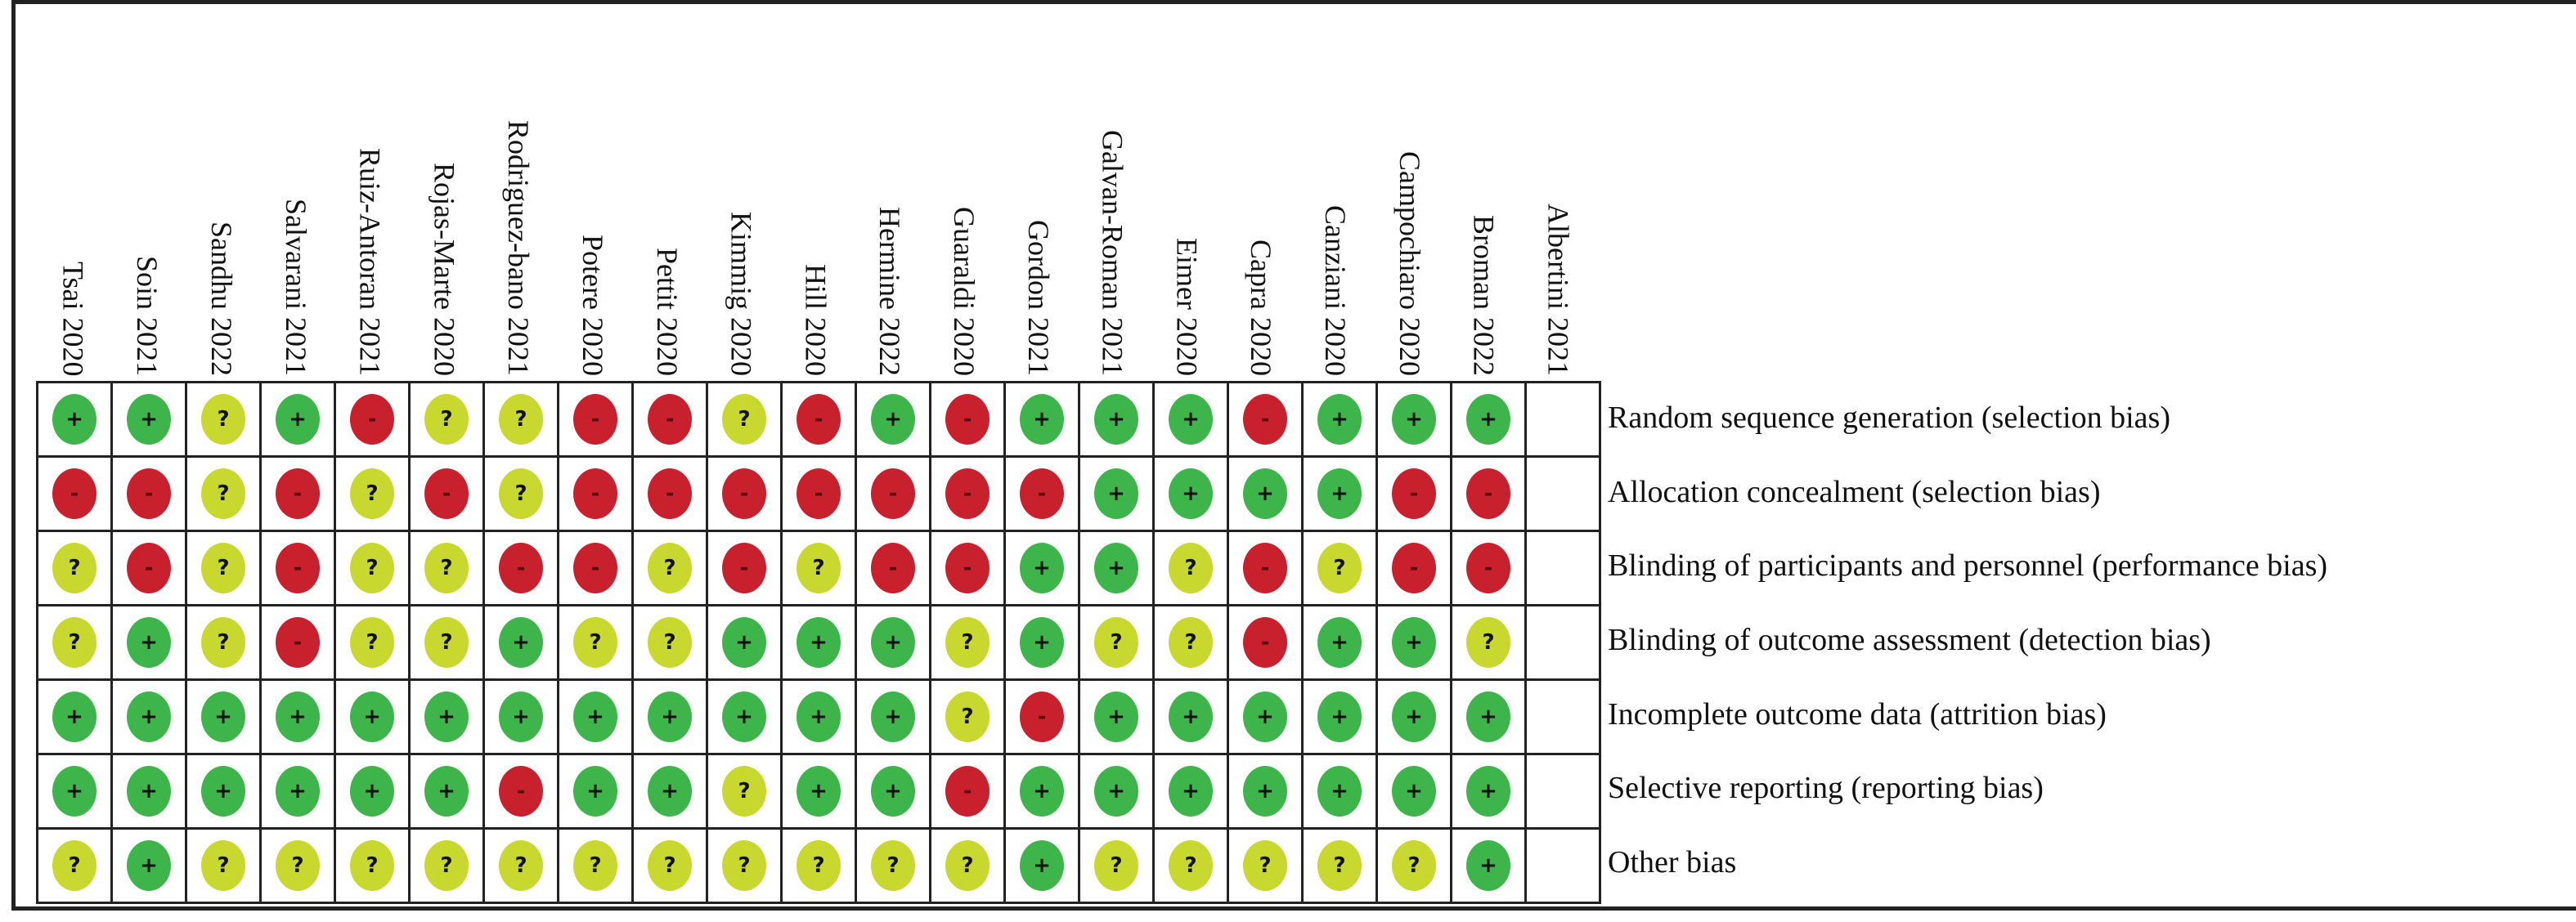  I want to click on study-label-text: Pettit 2020, so click(667, 312).